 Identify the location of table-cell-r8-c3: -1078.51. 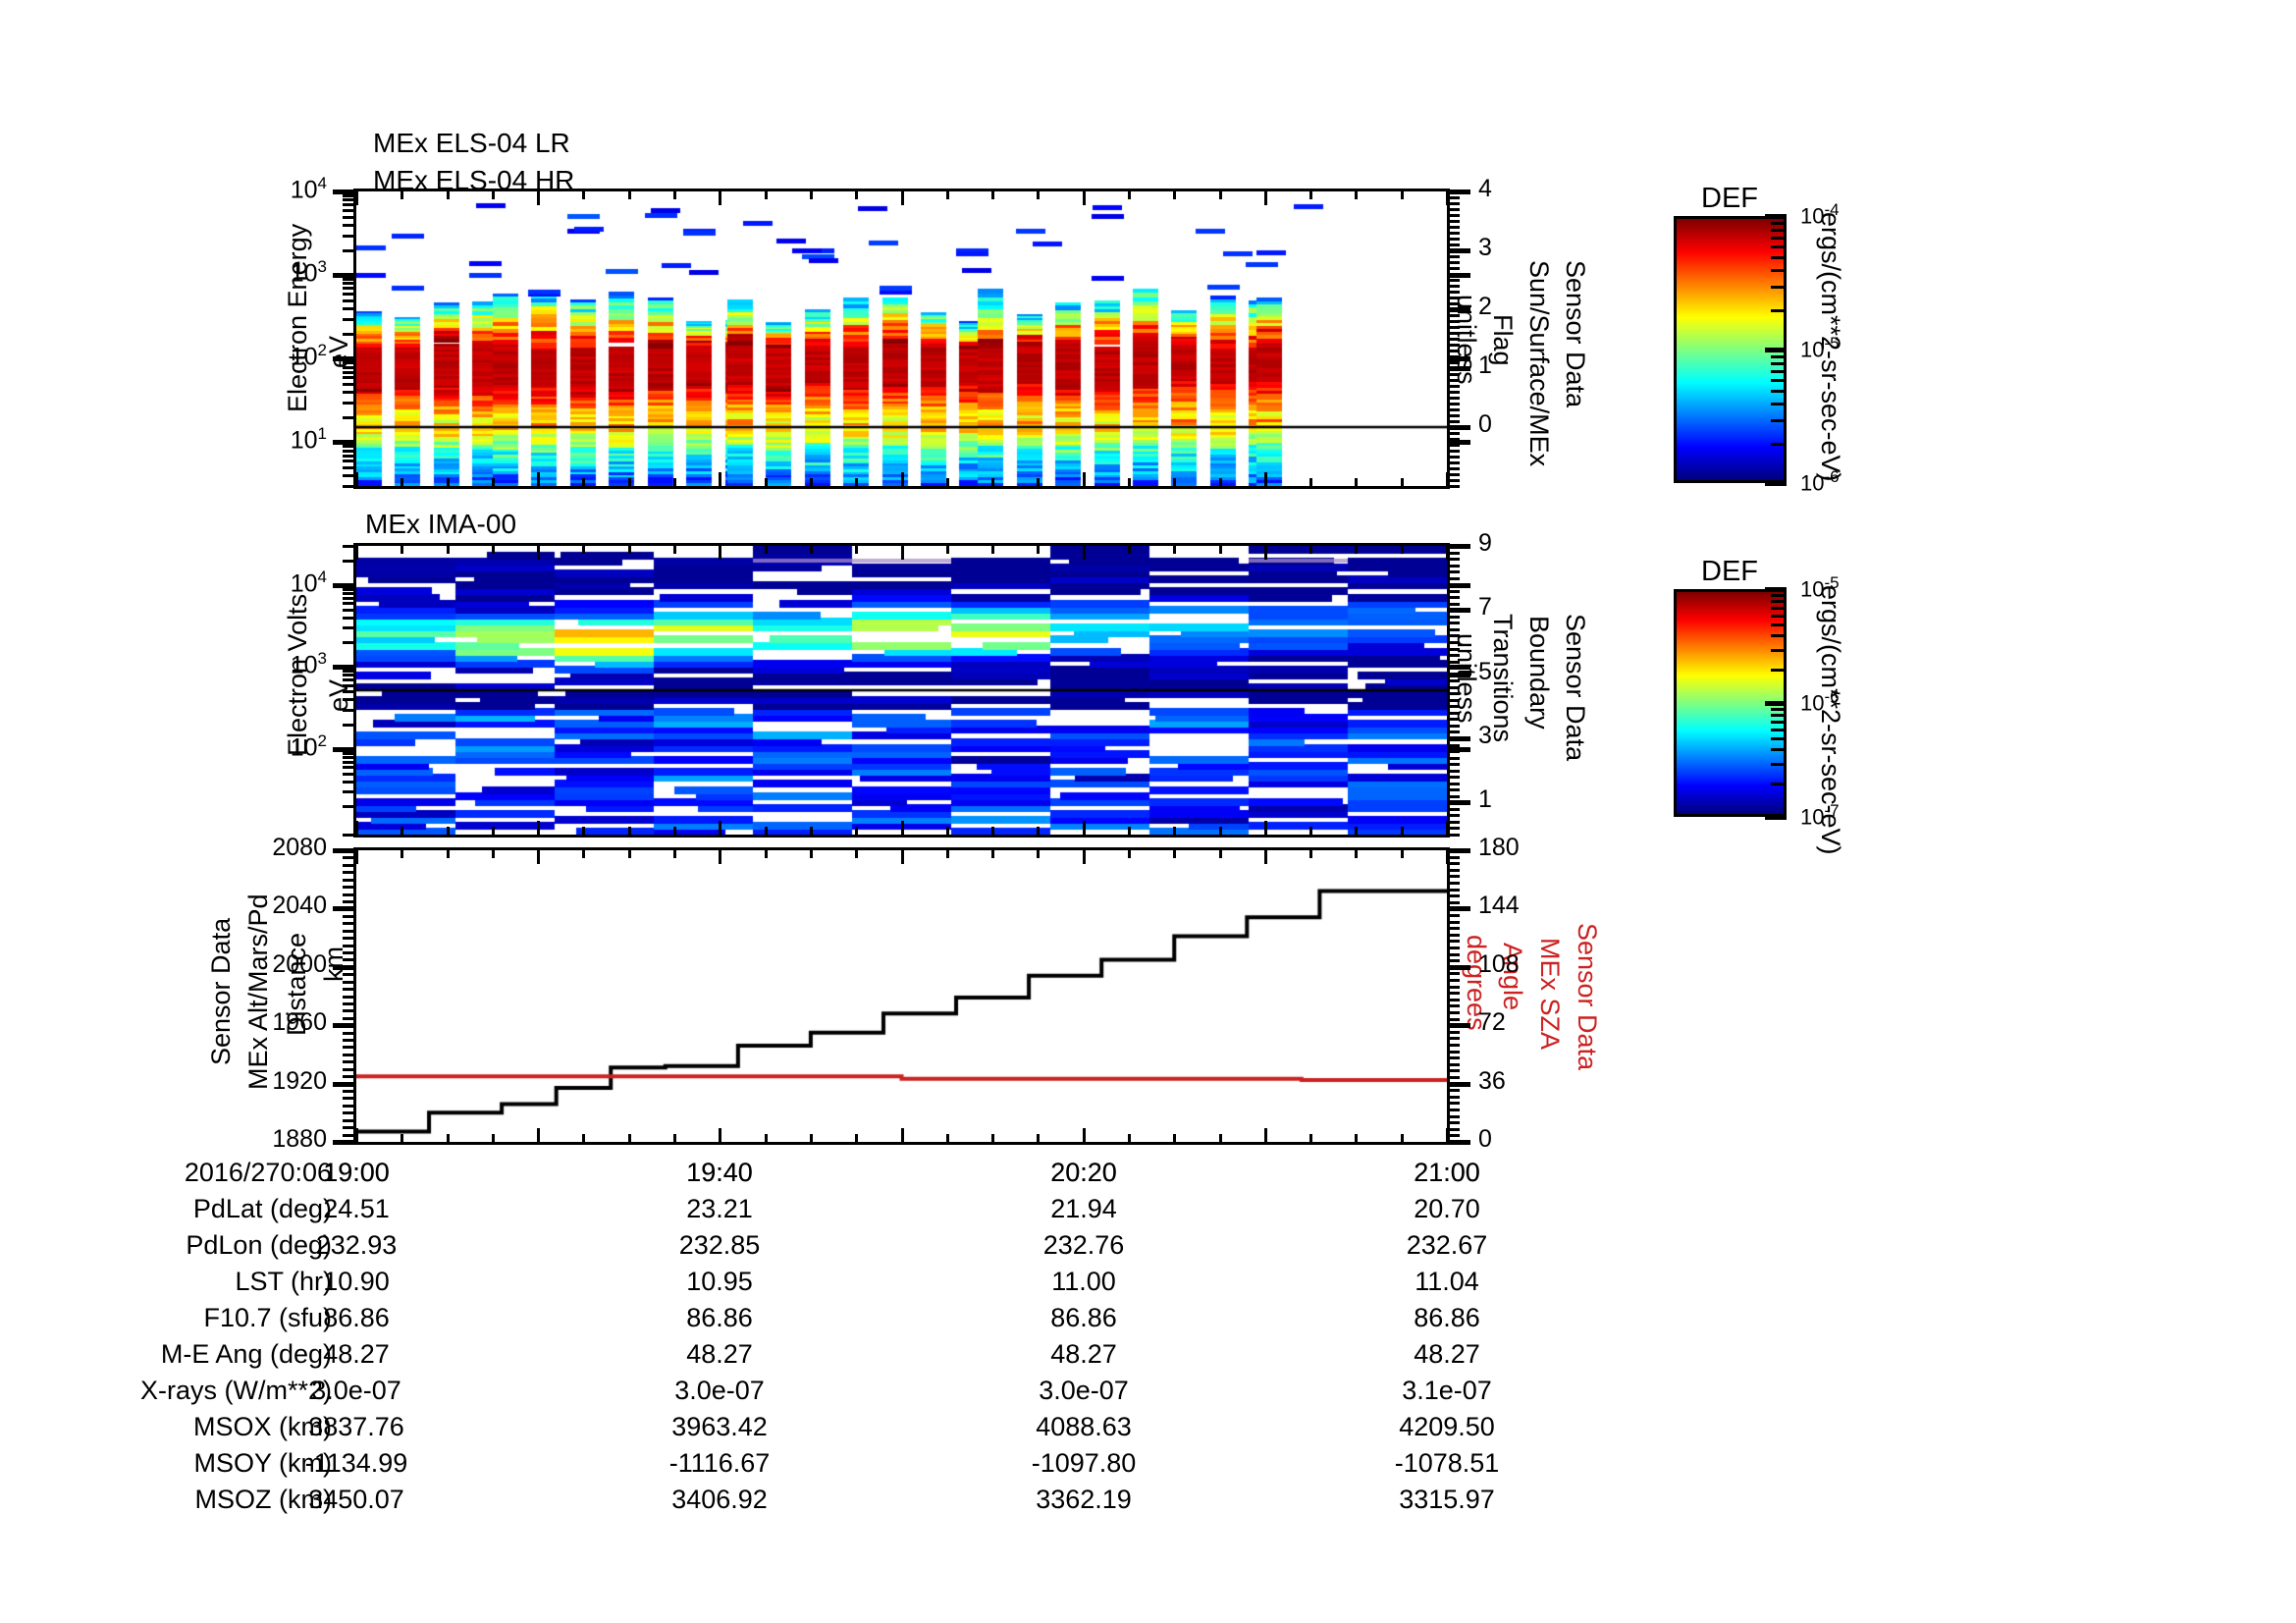
(1447, 1463).